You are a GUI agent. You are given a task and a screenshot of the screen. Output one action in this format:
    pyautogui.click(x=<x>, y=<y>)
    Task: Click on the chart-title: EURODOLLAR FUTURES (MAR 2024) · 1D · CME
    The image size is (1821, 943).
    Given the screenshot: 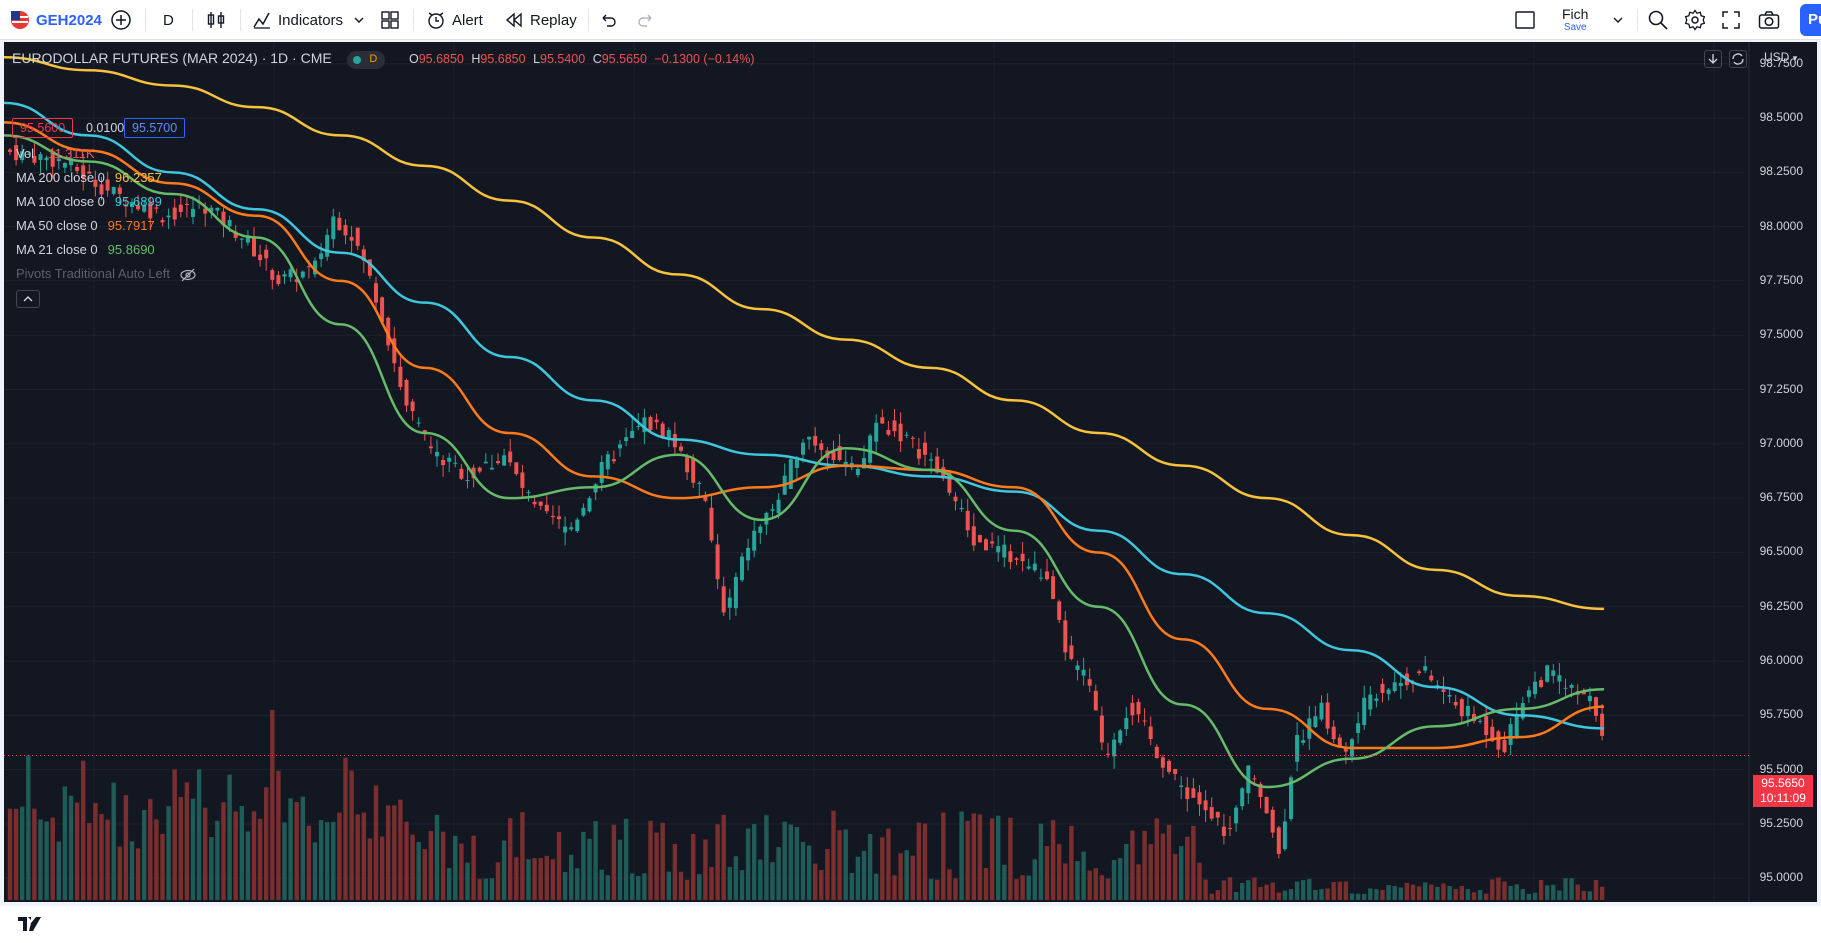 What is the action you would take?
    pyautogui.click(x=172, y=58)
    